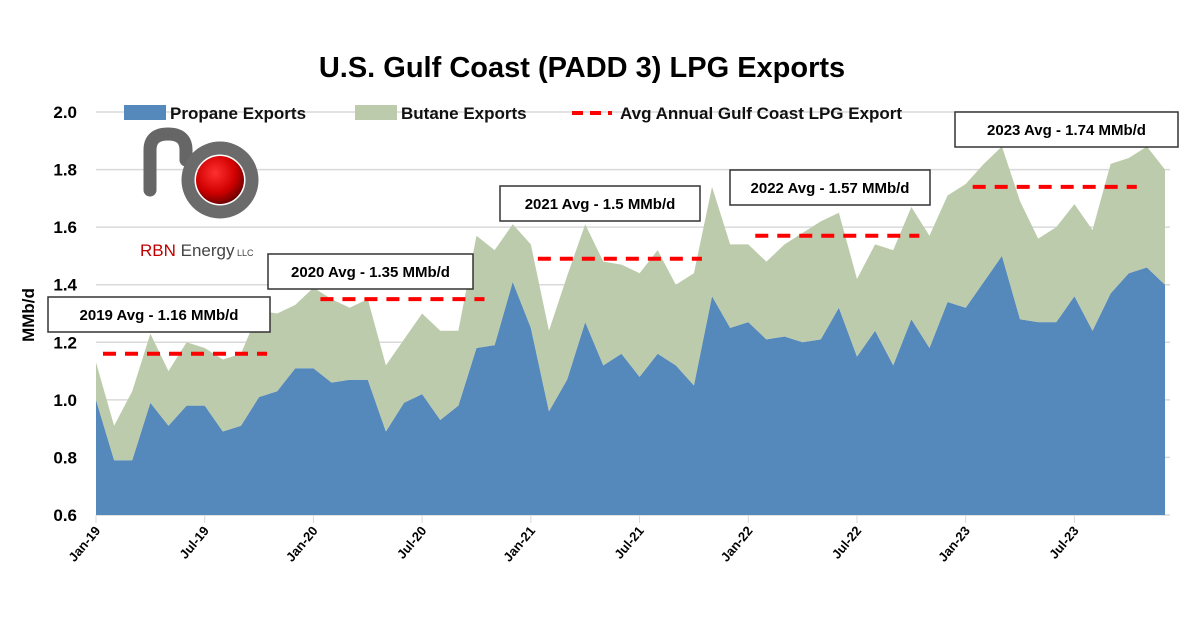 The width and height of the screenshot is (1200, 630). I want to click on x-tick-label: Jul-23, so click(1064, 542).